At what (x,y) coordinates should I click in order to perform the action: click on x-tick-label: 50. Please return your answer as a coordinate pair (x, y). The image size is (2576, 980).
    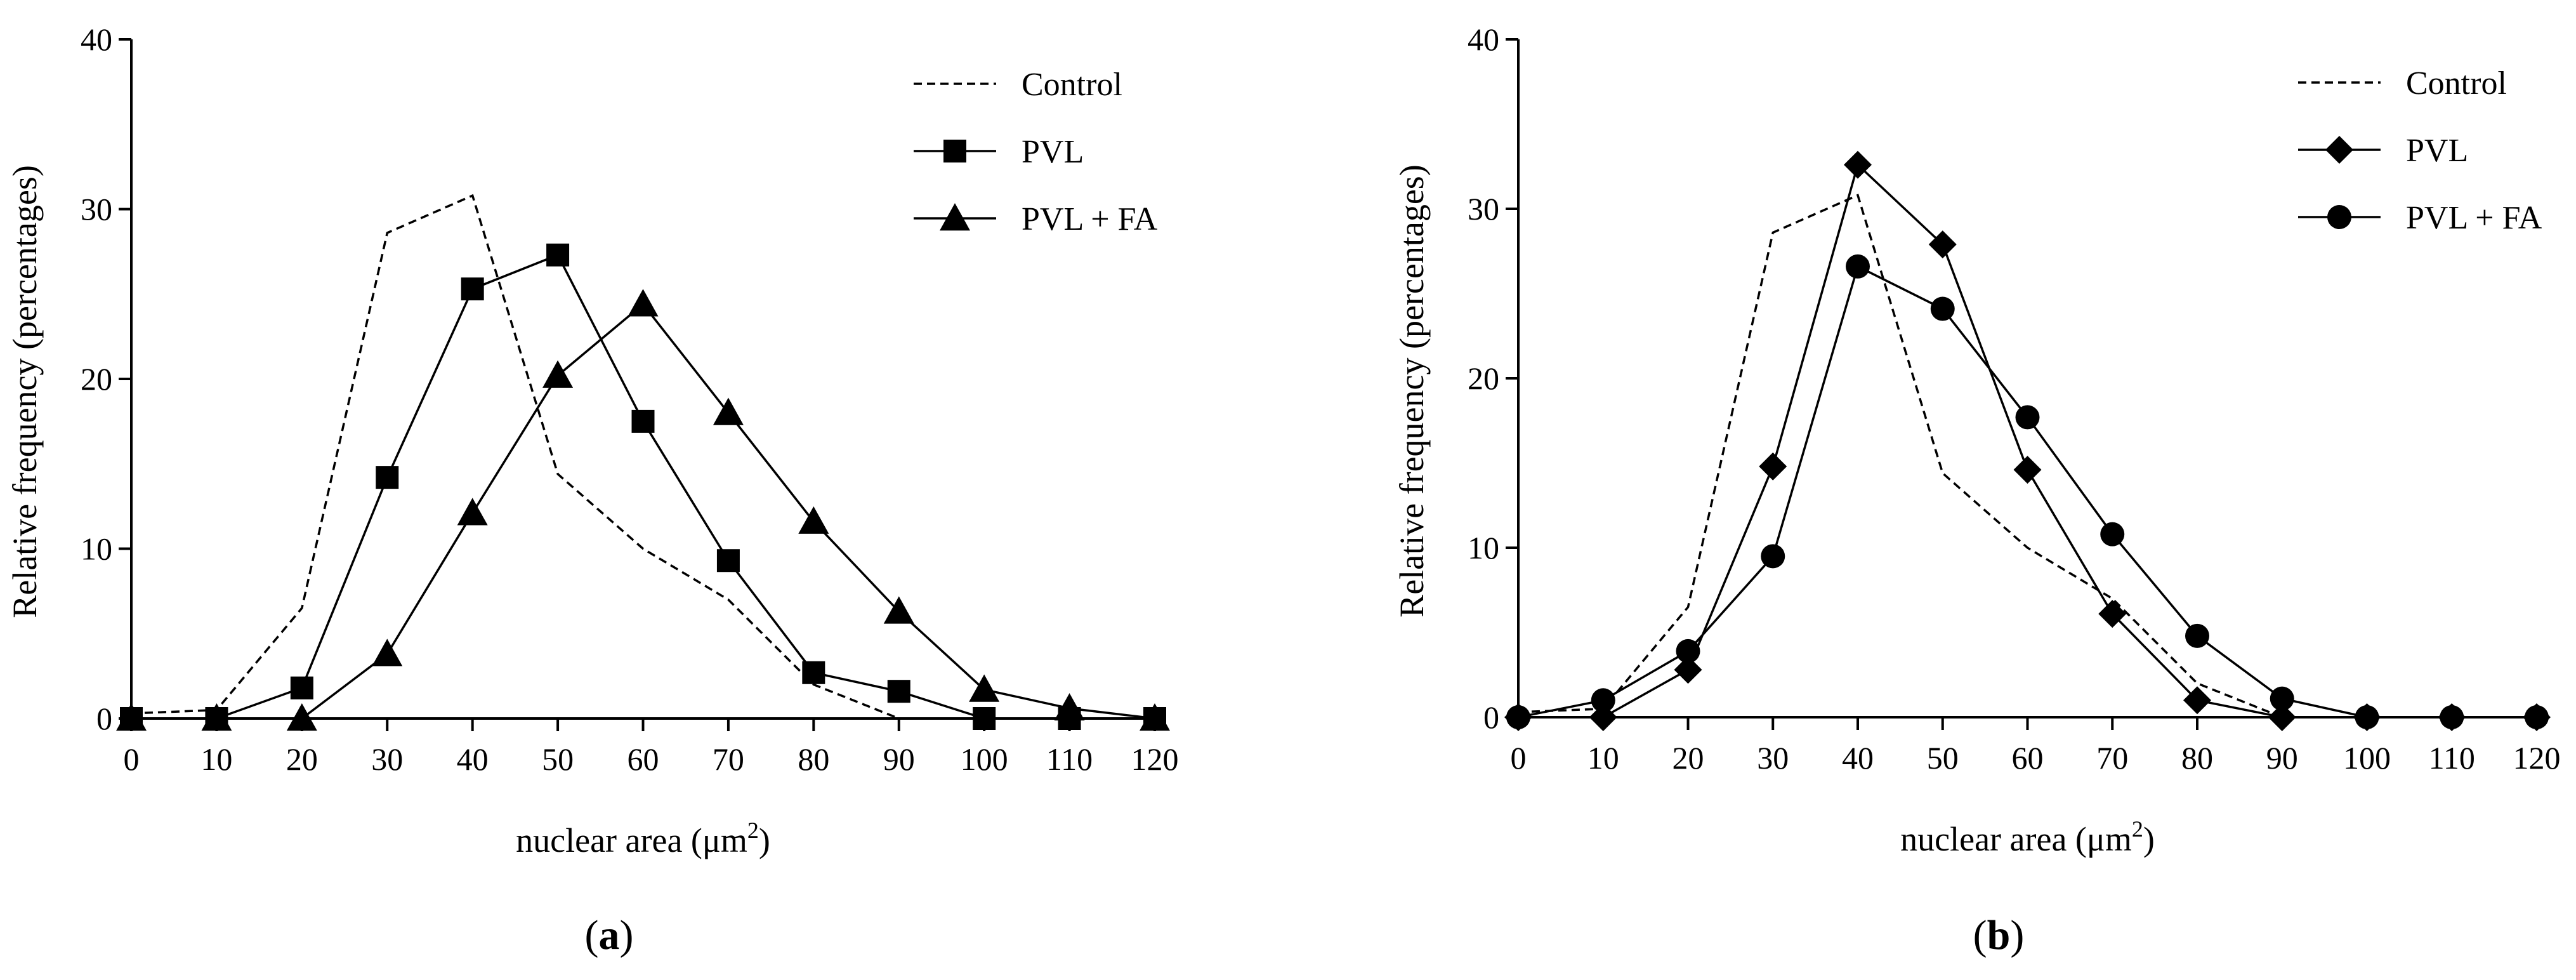
    Looking at the image, I should click on (558, 759).